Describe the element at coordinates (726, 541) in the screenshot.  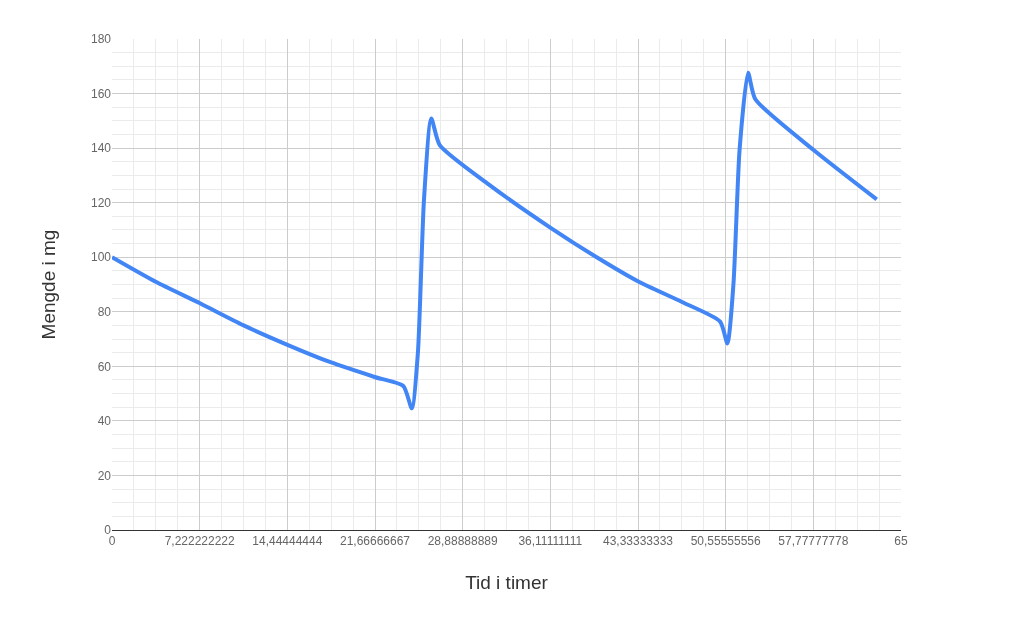
I see `x-tick-label: 50,55555556` at that location.